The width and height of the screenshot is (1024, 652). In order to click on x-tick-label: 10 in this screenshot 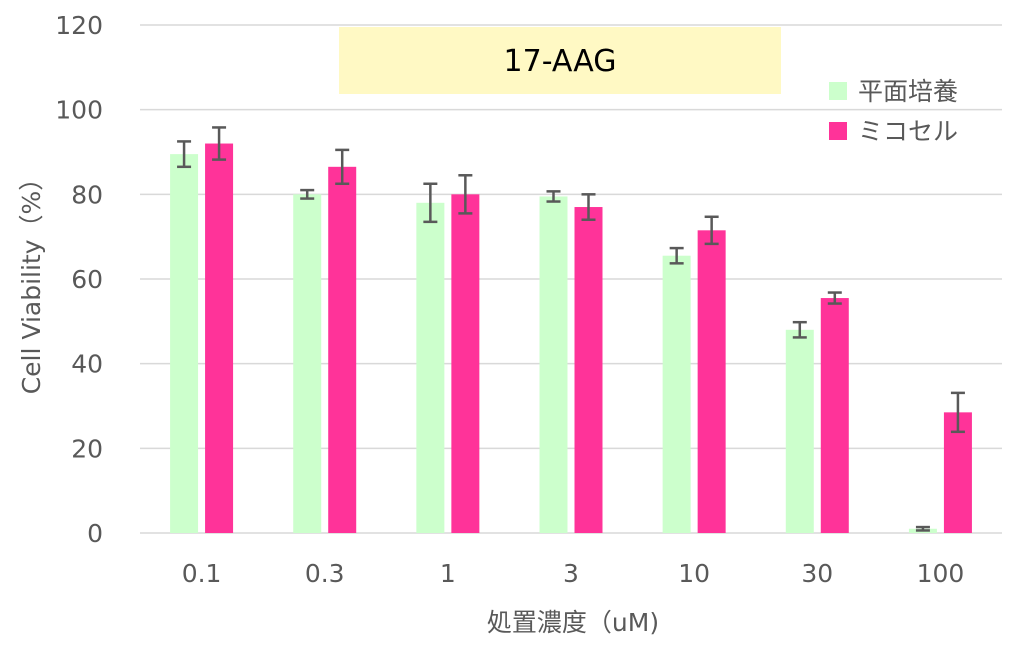, I will do `click(694, 573)`.